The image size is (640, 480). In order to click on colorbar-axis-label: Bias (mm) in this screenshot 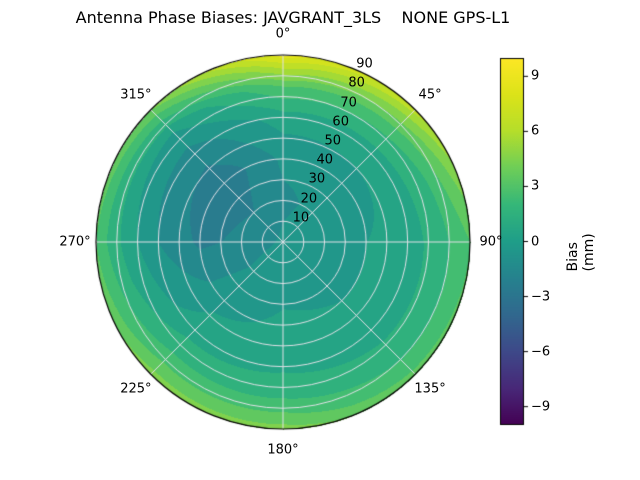, I will do `click(581, 252)`.